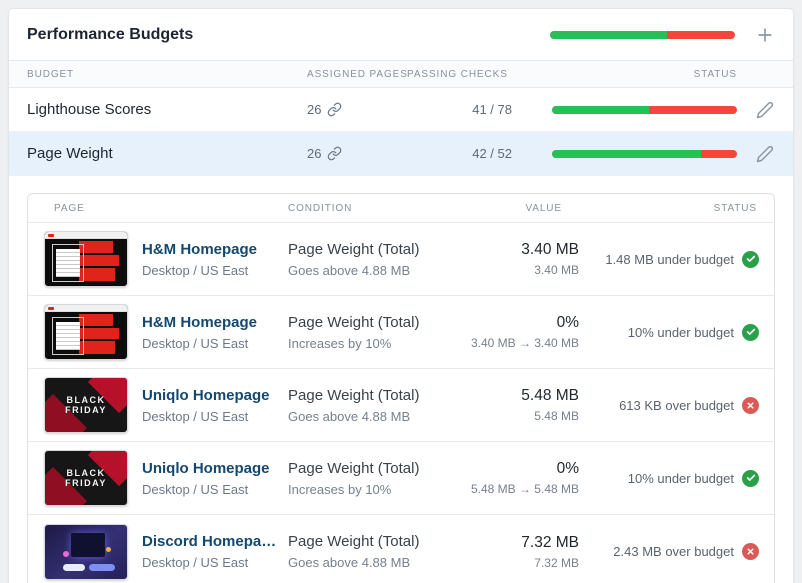 Image resolution: width=802 pixels, height=583 pixels. What do you see at coordinates (86, 551) in the screenshot?
I see `page-thumbnail-discord` at bounding box center [86, 551].